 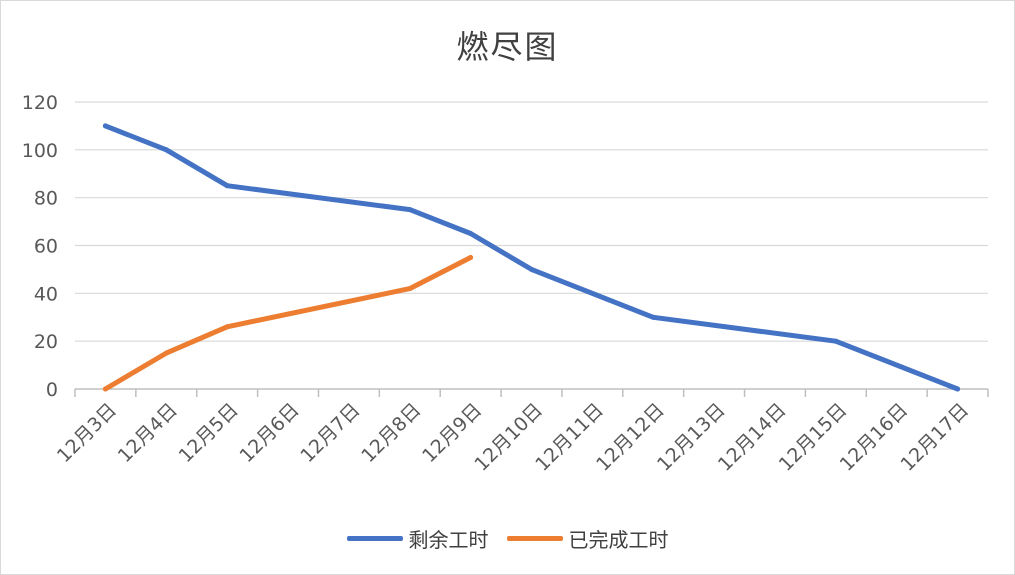 What do you see at coordinates (507, 47) in the screenshot?
I see `chart-title: 燃尽图` at bounding box center [507, 47].